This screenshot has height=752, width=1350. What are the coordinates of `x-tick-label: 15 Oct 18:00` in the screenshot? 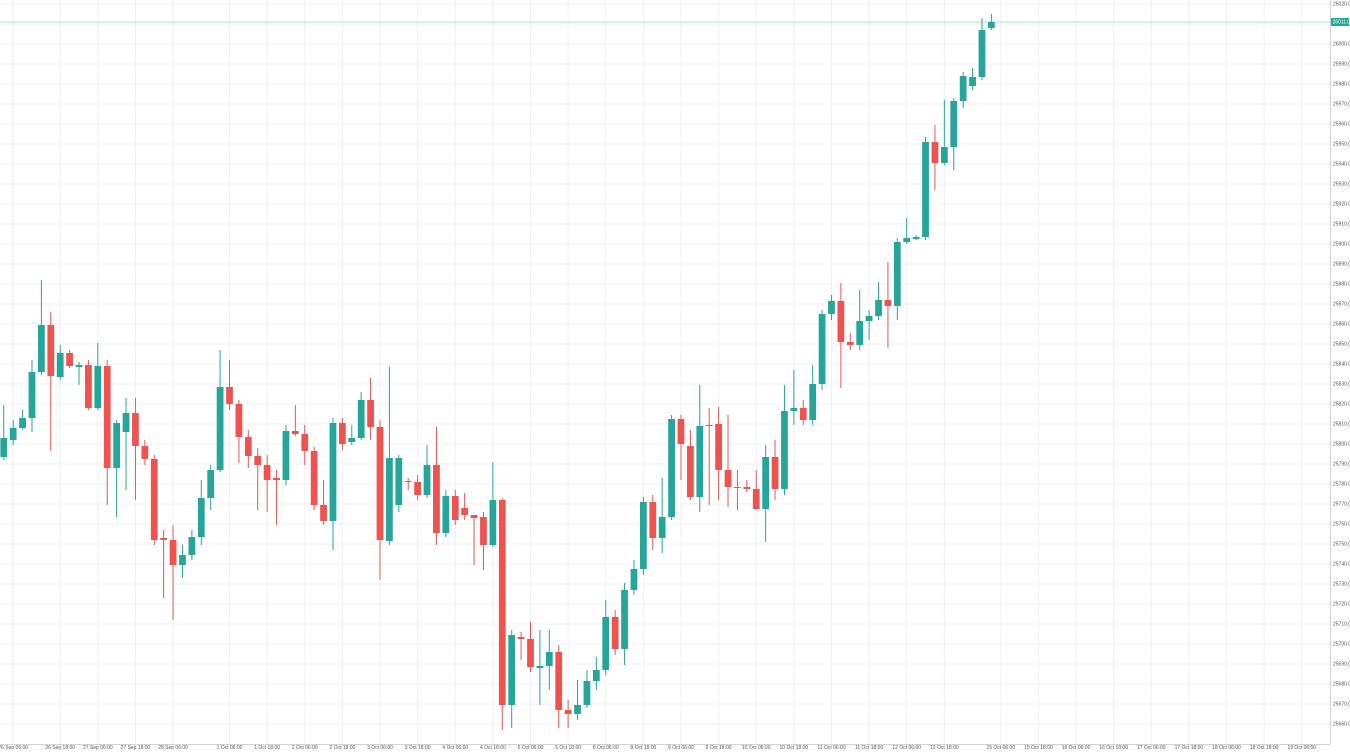 It's located at (1038, 748).